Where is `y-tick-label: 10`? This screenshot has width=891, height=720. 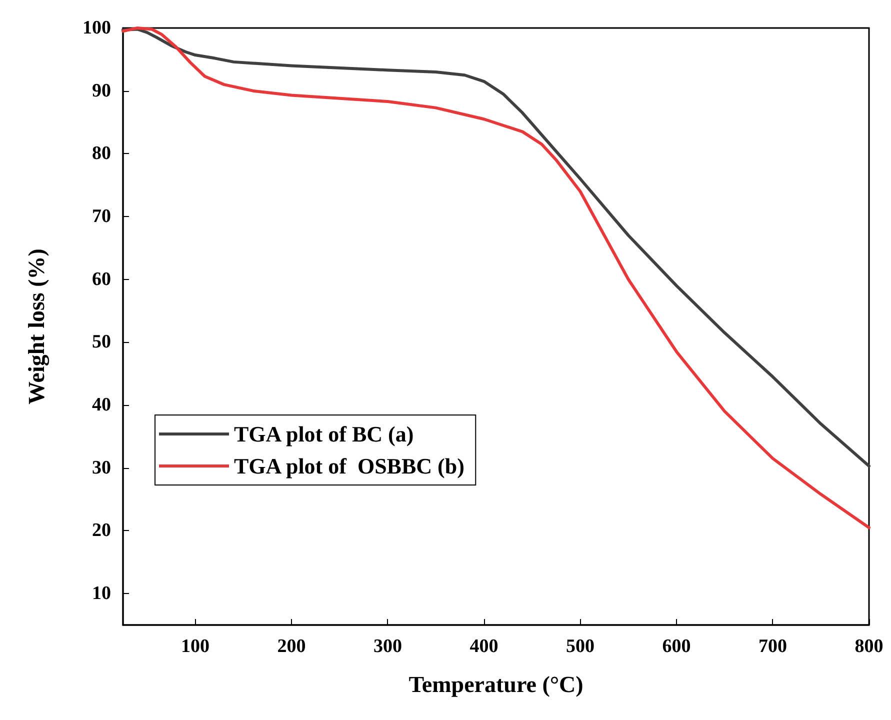 y-tick-label: 10 is located at coordinates (101, 593).